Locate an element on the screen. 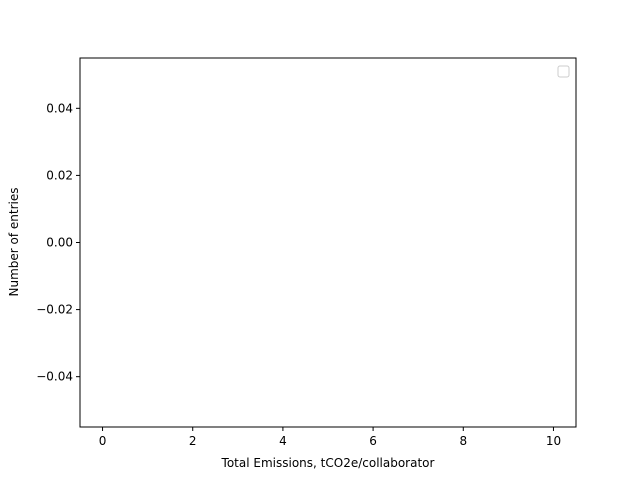 Image resolution: width=640 pixels, height=485 pixels. x-tick-label: 6 is located at coordinates (373, 441).